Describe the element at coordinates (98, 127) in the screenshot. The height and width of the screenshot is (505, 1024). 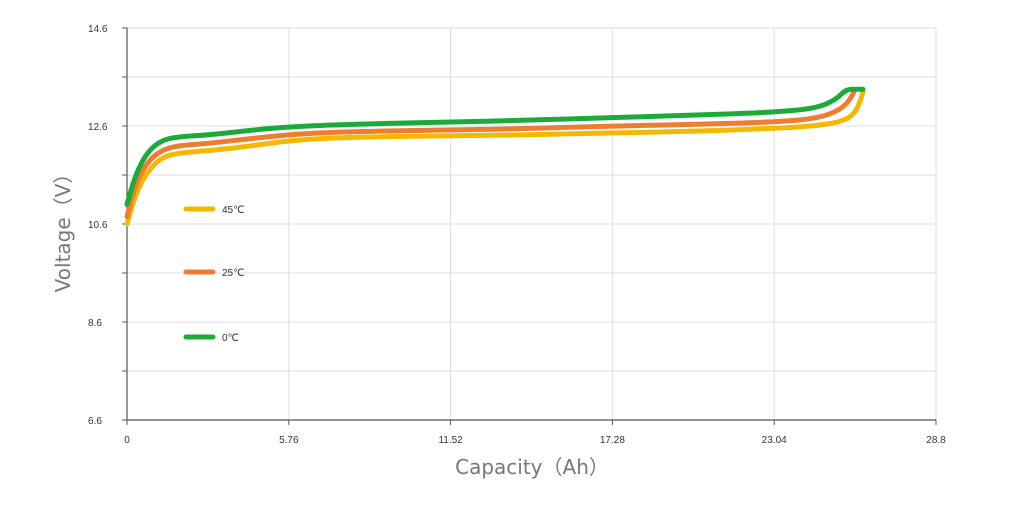
I see `y-tick-label: 12.6` at that location.